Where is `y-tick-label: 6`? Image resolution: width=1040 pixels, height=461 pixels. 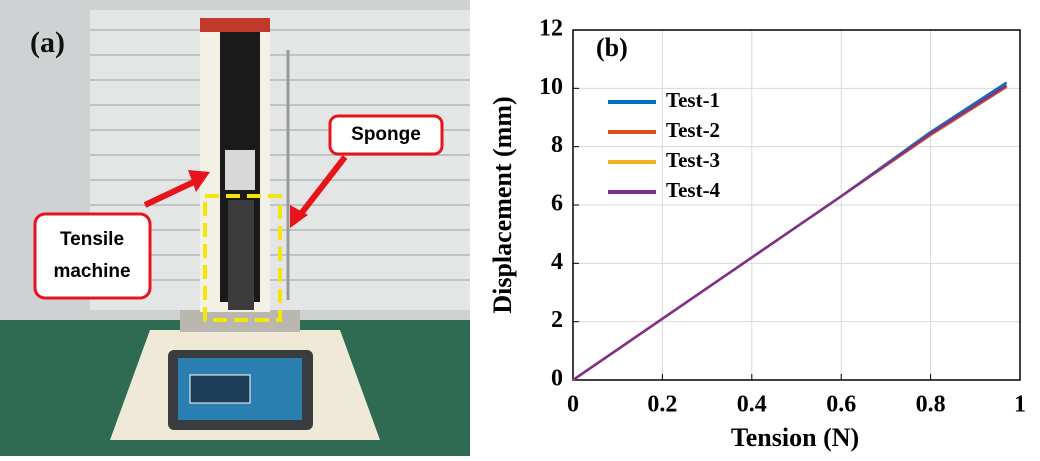 y-tick-label: 6 is located at coordinates (557, 204).